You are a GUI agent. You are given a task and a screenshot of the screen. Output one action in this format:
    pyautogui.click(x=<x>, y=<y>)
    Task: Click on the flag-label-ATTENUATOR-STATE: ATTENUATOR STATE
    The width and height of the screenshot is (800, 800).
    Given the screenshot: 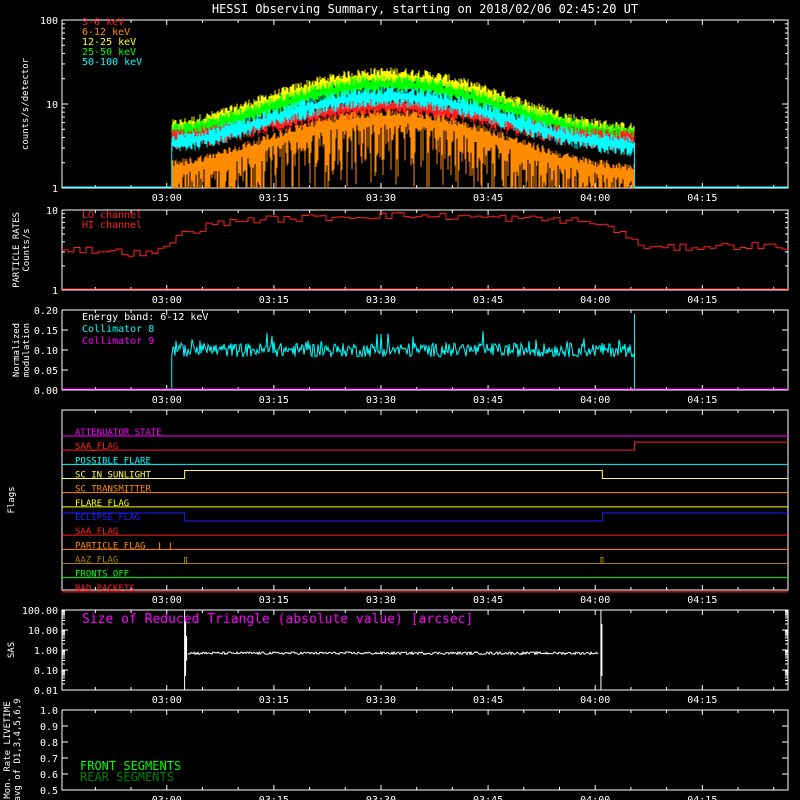 What is the action you would take?
    pyautogui.click(x=118, y=433)
    